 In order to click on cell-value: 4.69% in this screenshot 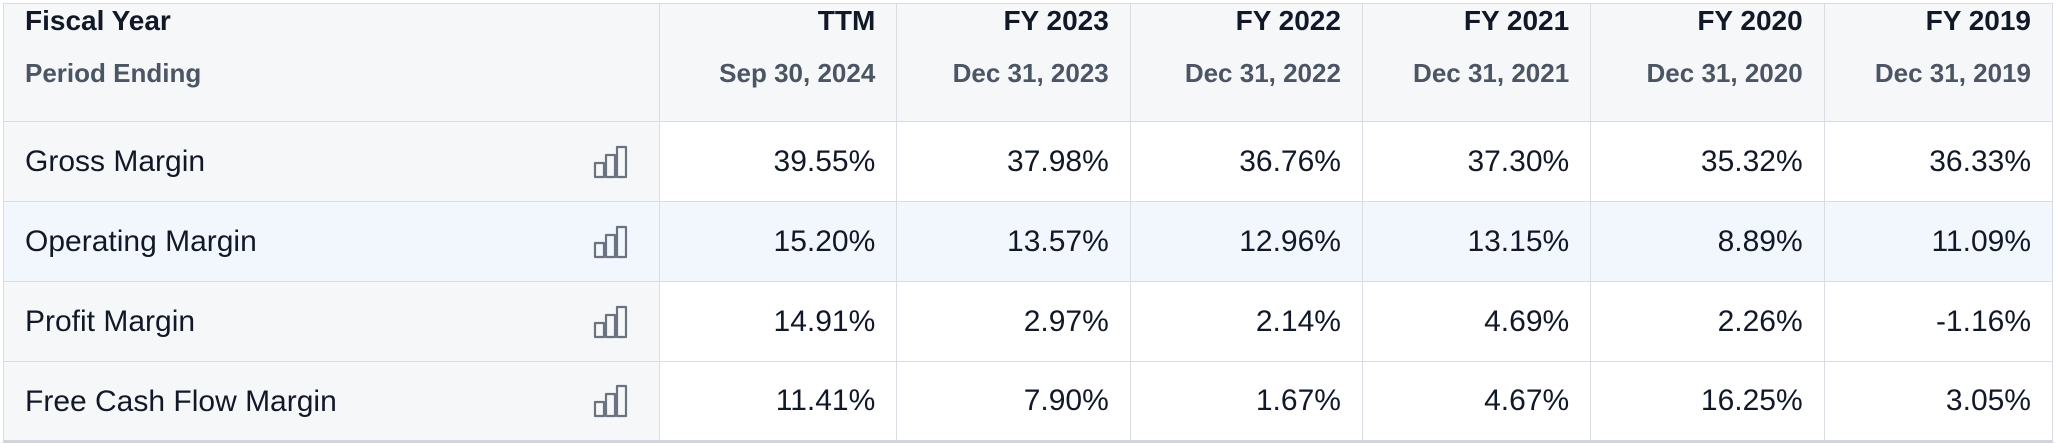, I will do `click(1476, 321)`.